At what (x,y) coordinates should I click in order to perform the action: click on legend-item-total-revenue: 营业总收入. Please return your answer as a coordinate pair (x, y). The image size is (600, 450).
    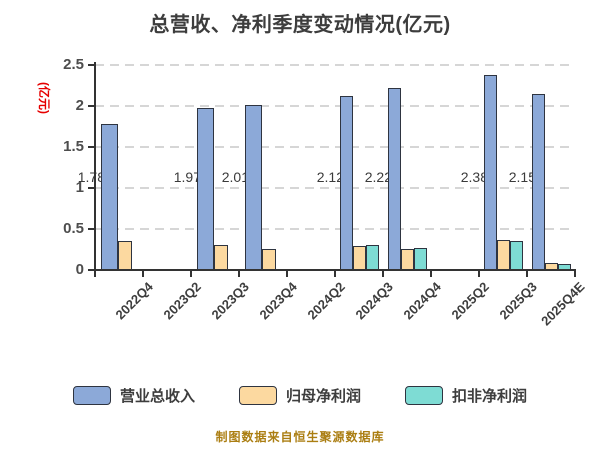
    Looking at the image, I should click on (133, 395).